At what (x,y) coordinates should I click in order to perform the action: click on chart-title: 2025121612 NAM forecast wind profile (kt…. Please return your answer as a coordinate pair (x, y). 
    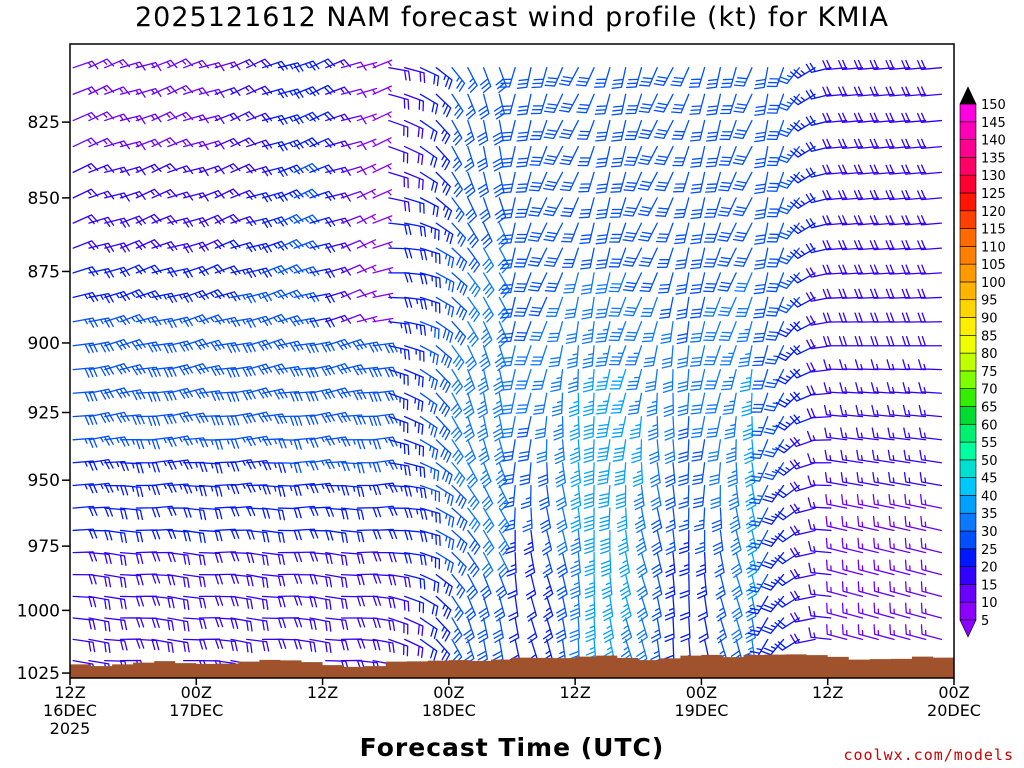
    Looking at the image, I should click on (512, 17).